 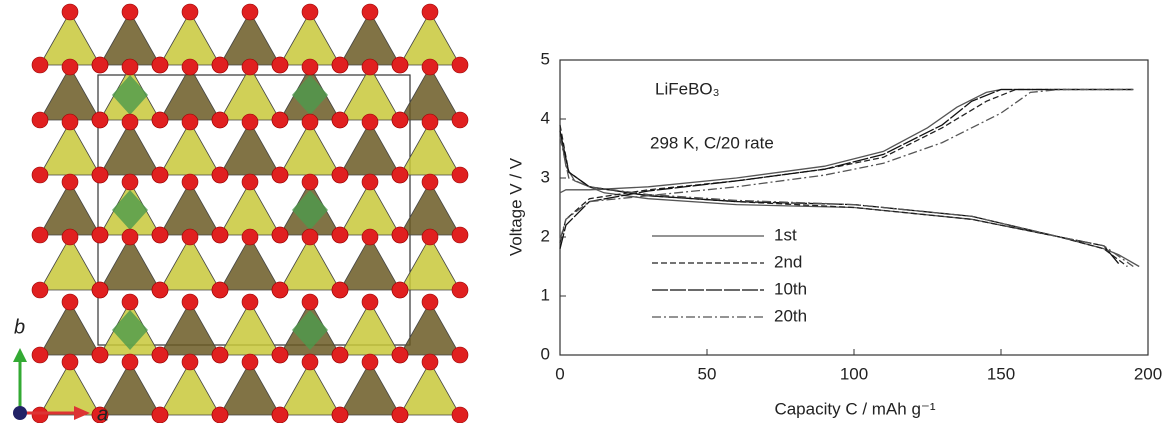 What do you see at coordinates (1001, 373) in the screenshot?
I see `x-tick-label: 150` at bounding box center [1001, 373].